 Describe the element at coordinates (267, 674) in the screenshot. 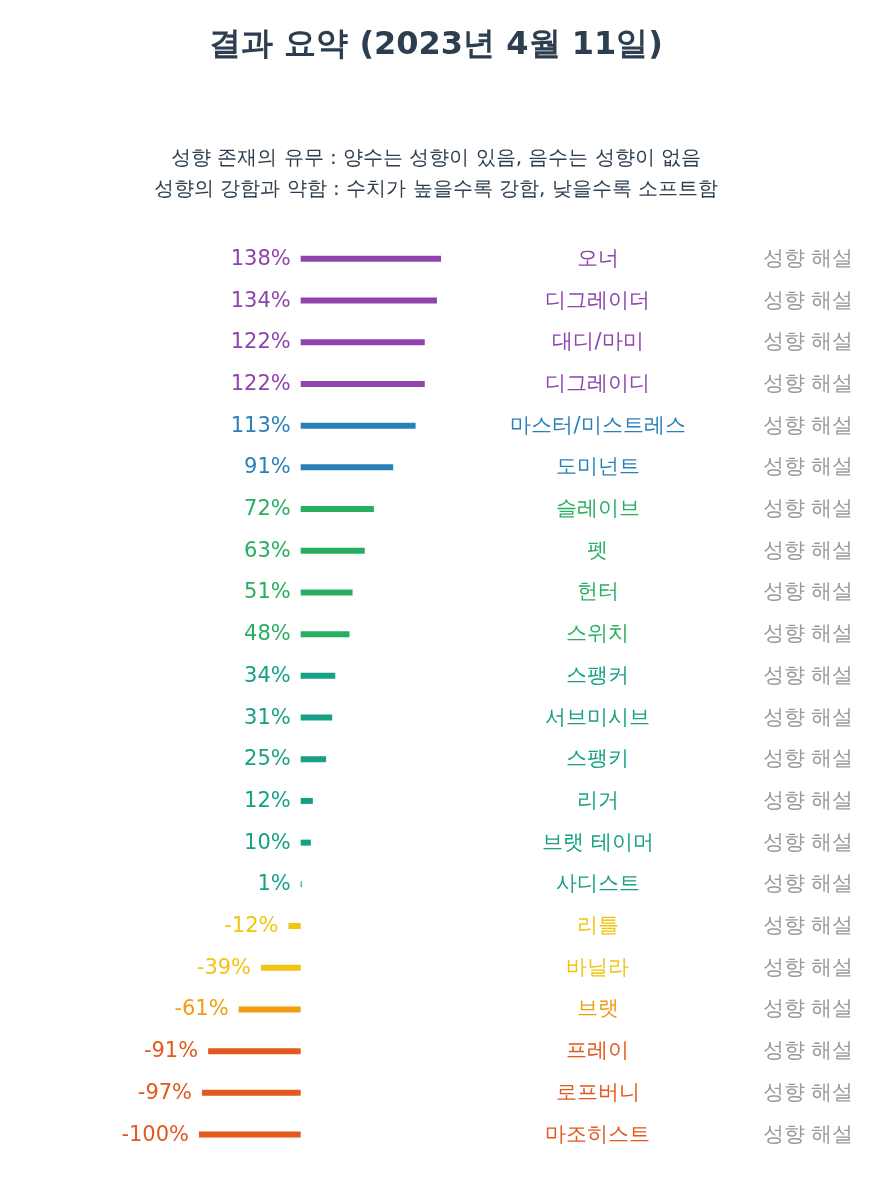

I see `data-label: 34%` at that location.